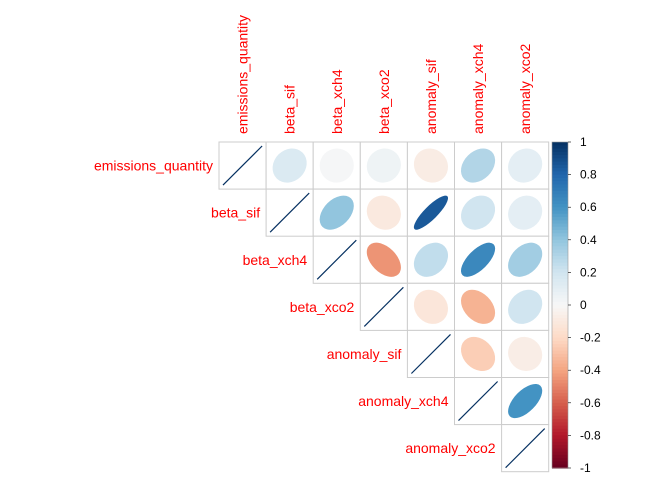  What do you see at coordinates (403, 401) in the screenshot?
I see `row-label-anomaly-xch4: anomaly_xch4` at bounding box center [403, 401].